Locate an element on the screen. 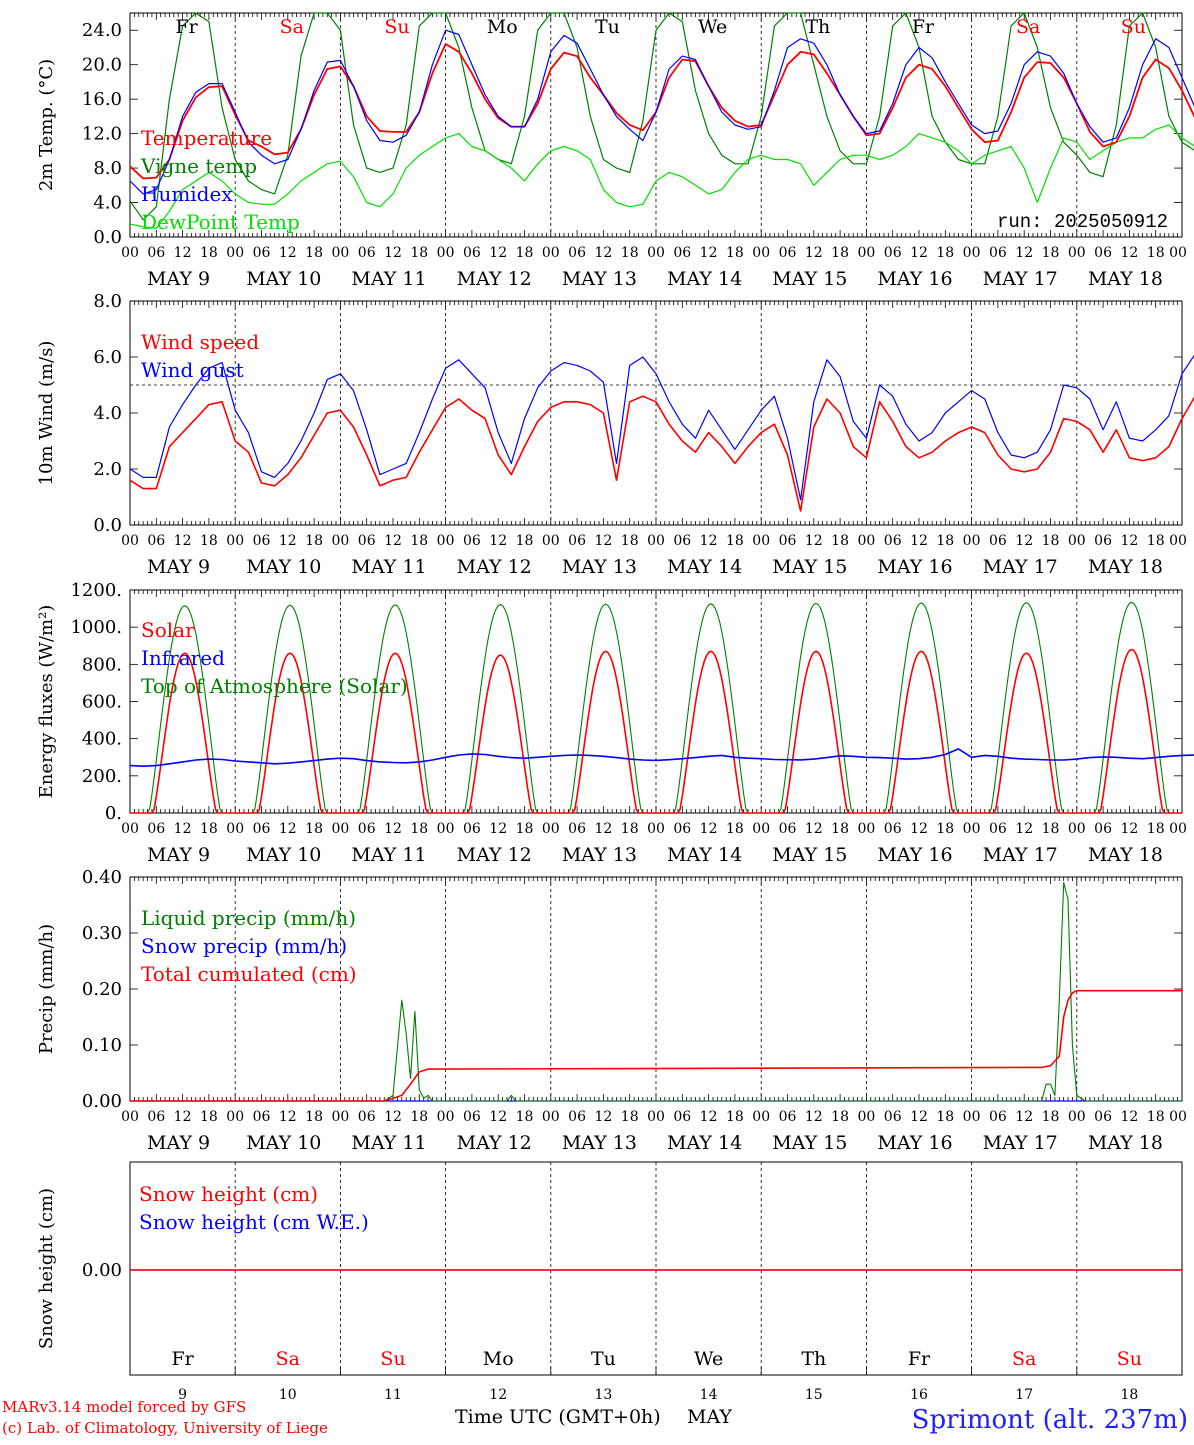  legend-entry: Humidex is located at coordinates (187, 194).